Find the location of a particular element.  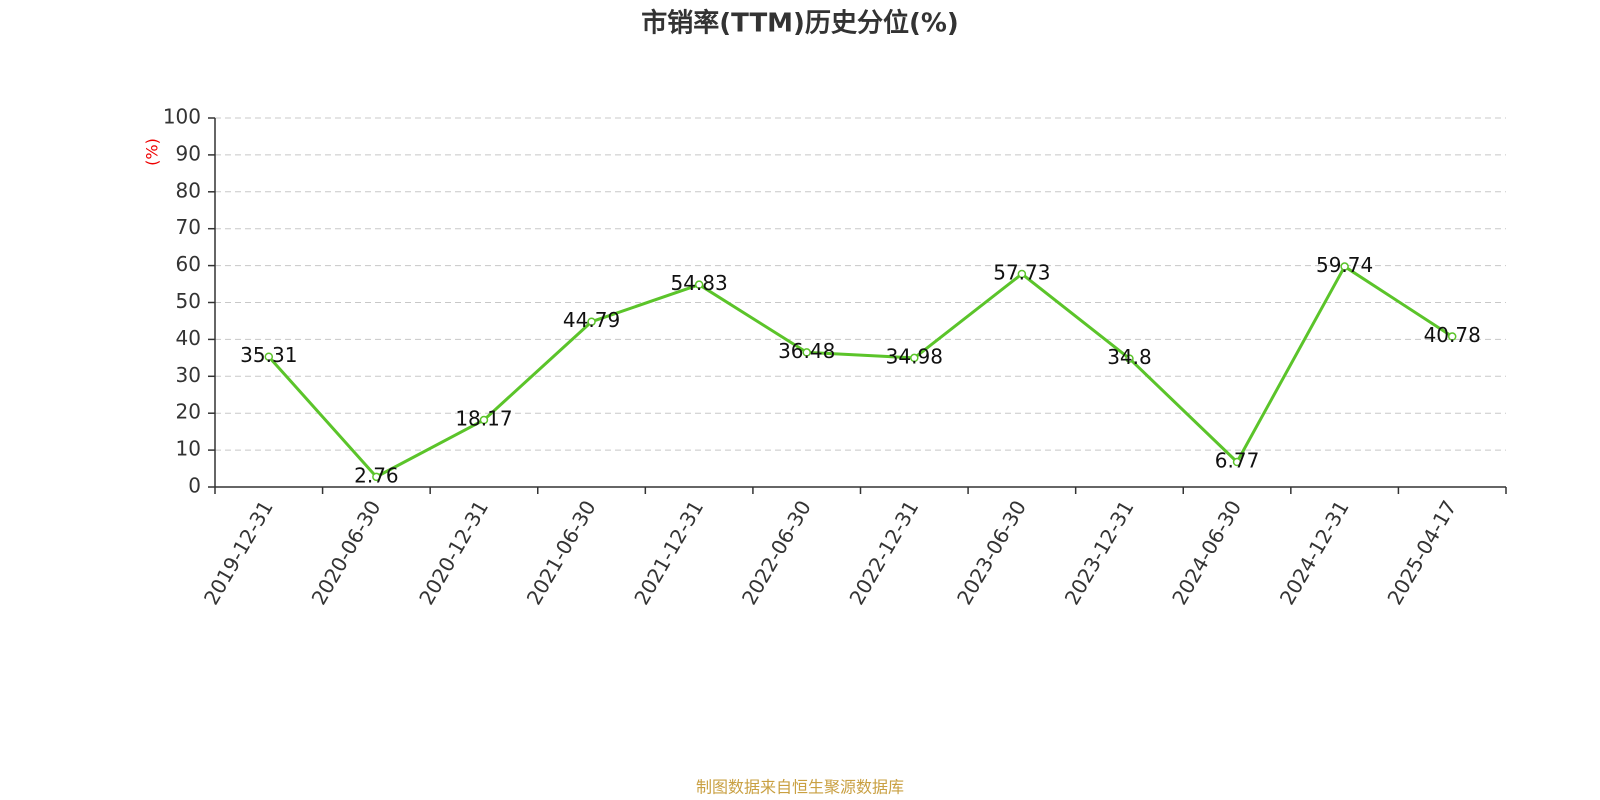

data-label: 34.98 is located at coordinates (914, 356).